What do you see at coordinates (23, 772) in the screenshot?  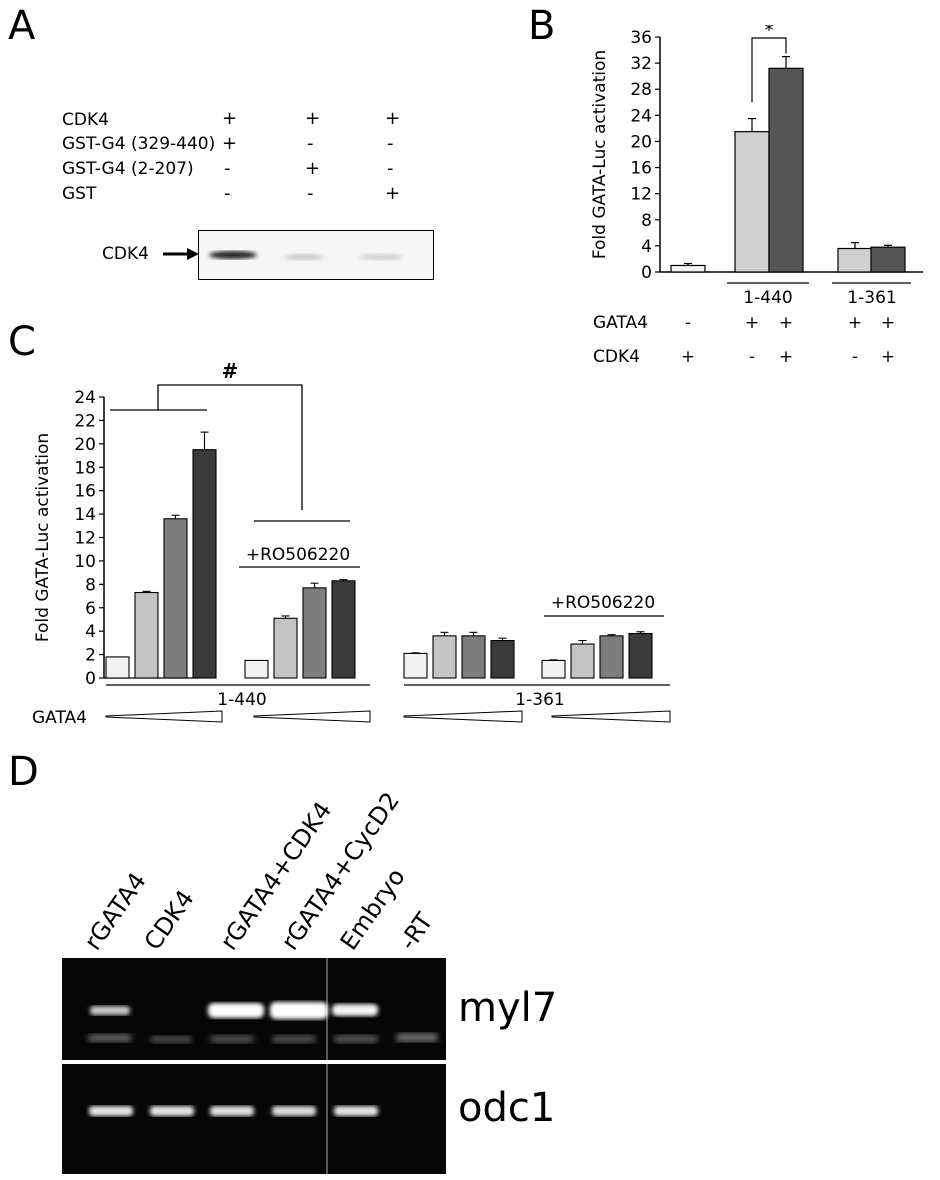 I see `panel-d-letter: D` at bounding box center [23, 772].